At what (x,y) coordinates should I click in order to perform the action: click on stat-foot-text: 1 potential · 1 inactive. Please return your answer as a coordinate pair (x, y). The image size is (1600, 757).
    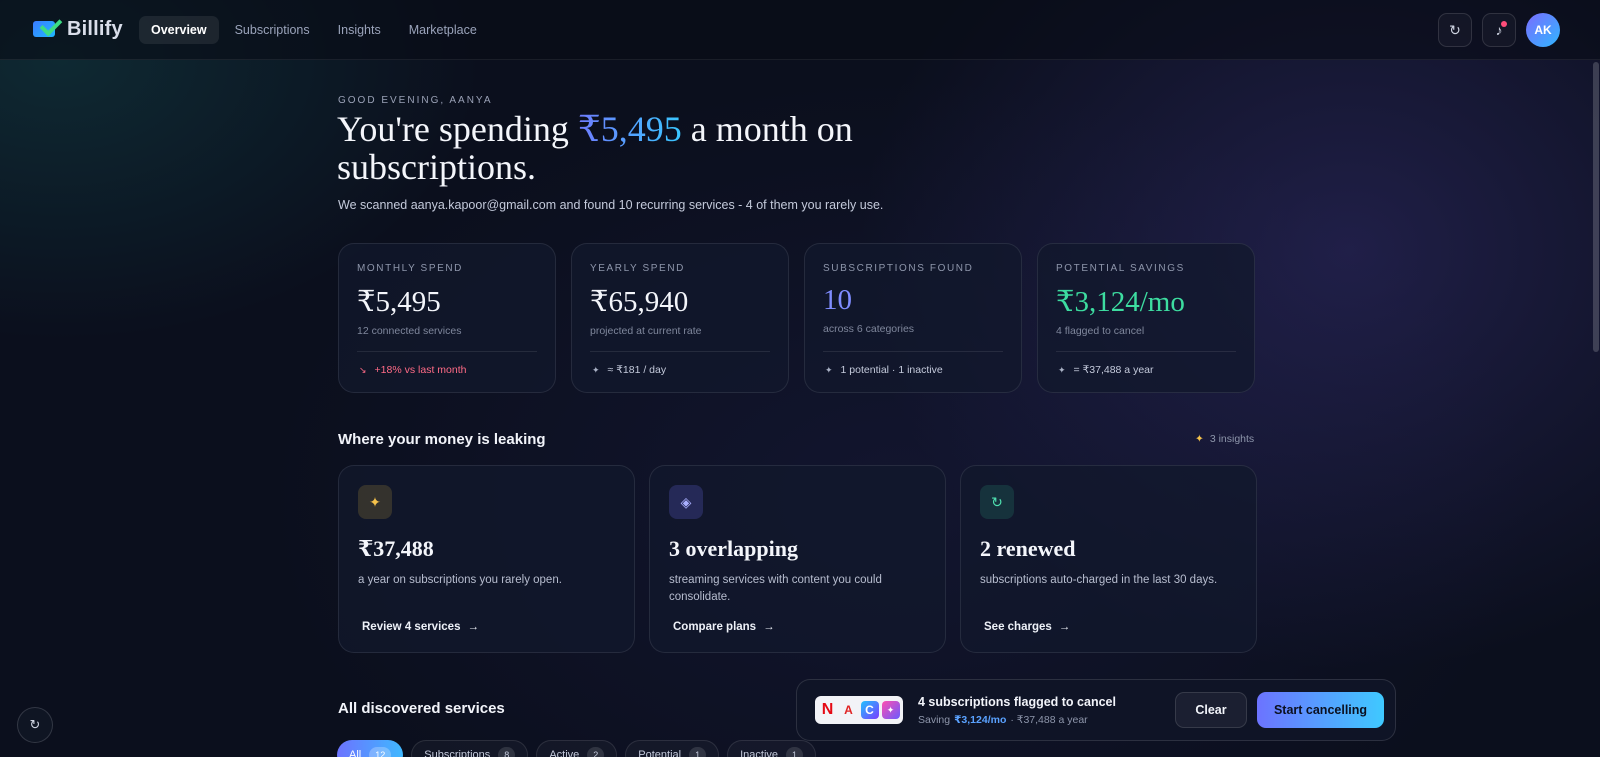
    Looking at the image, I should click on (891, 370).